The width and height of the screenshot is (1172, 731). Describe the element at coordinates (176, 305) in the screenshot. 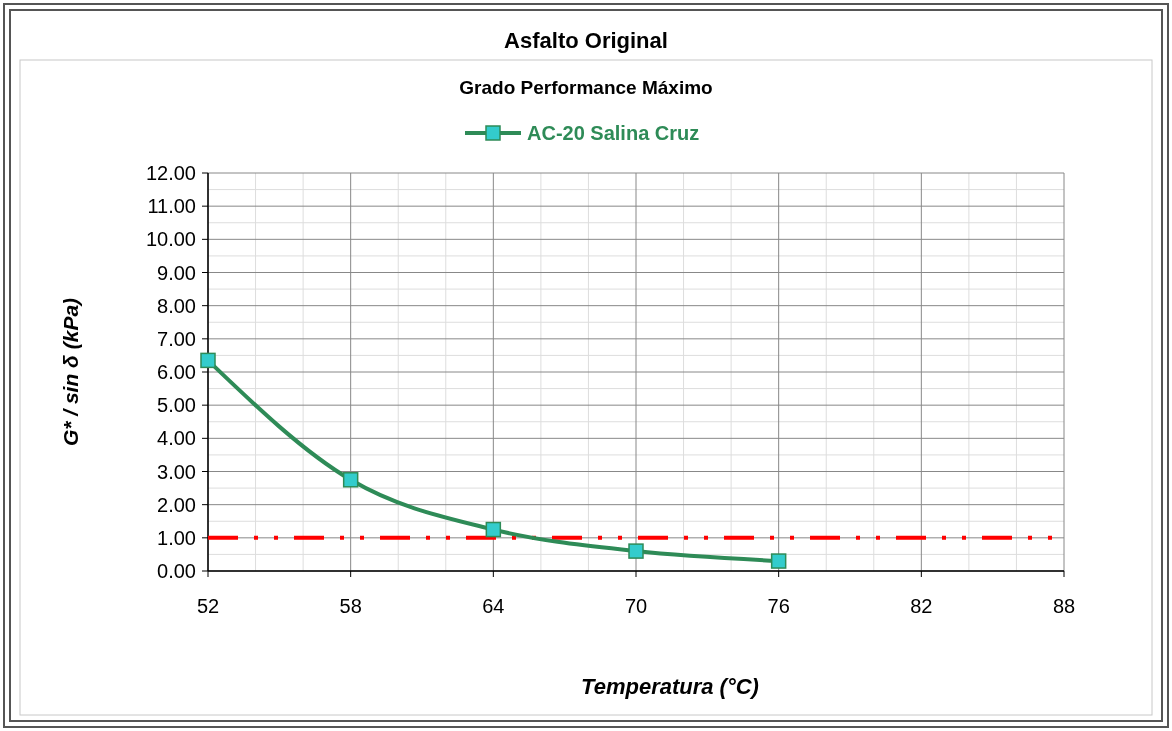

I see `y-tick-label: 8.00` at that location.